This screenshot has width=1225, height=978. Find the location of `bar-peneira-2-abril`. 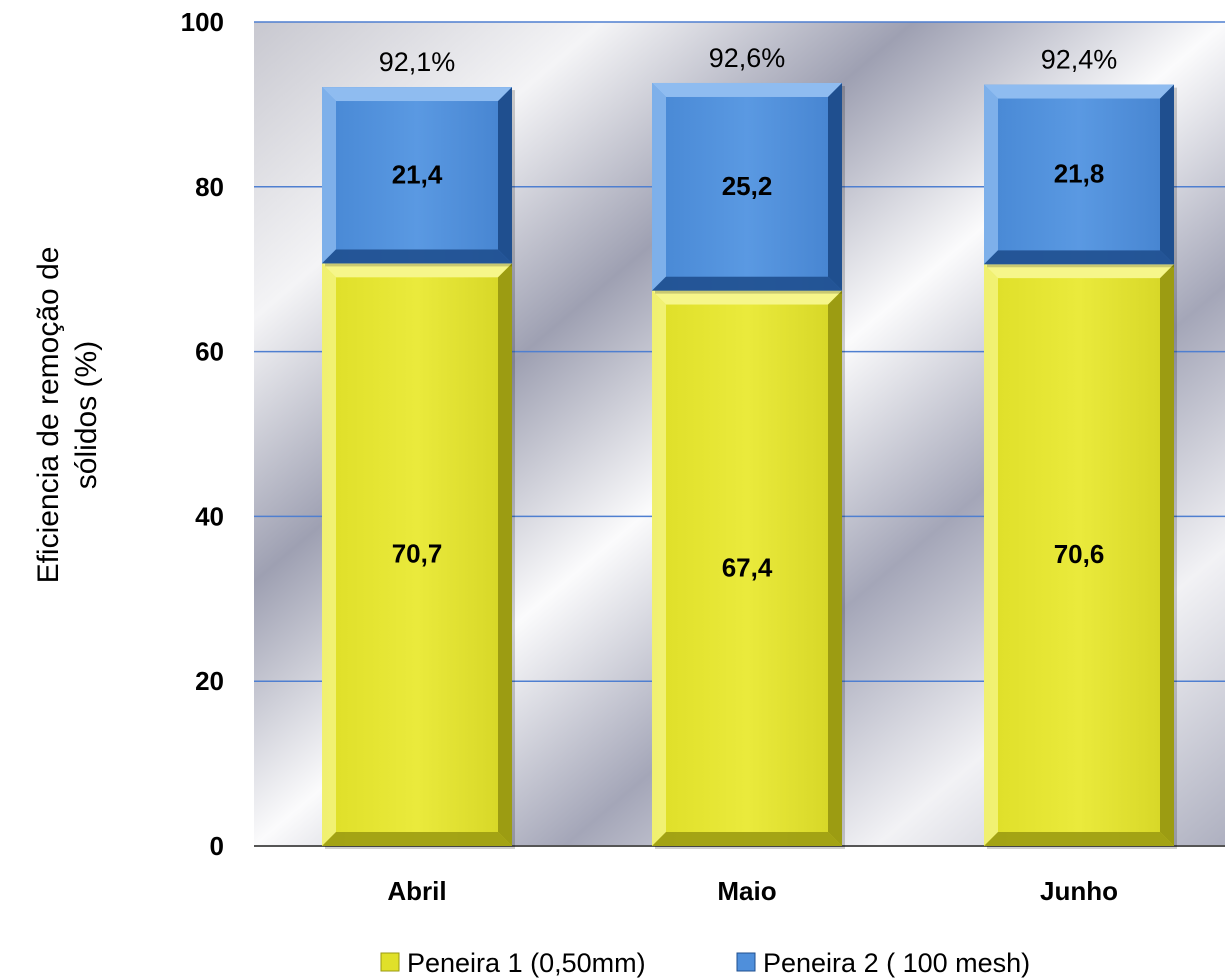

bar-peneira-2-abril is located at coordinates (418, 177).